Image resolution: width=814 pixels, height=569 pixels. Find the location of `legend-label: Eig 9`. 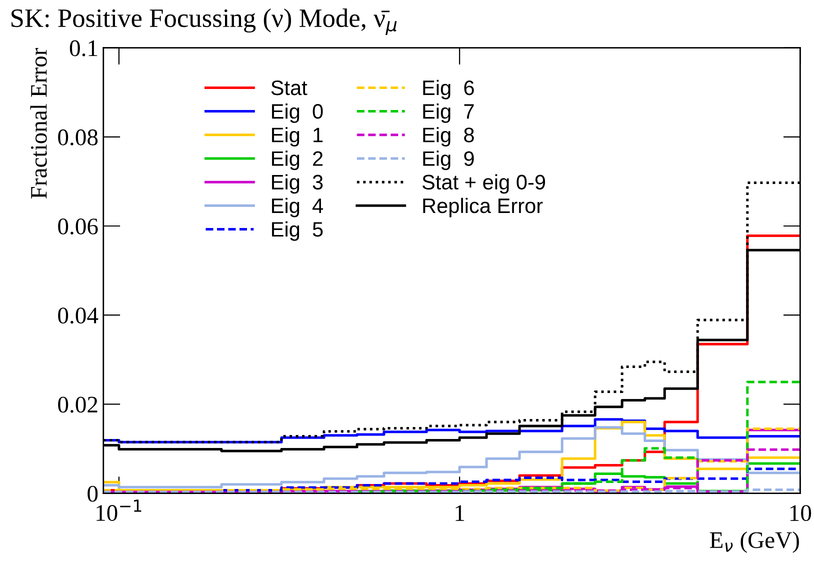

legend-label: Eig 9 is located at coordinates (448, 160).